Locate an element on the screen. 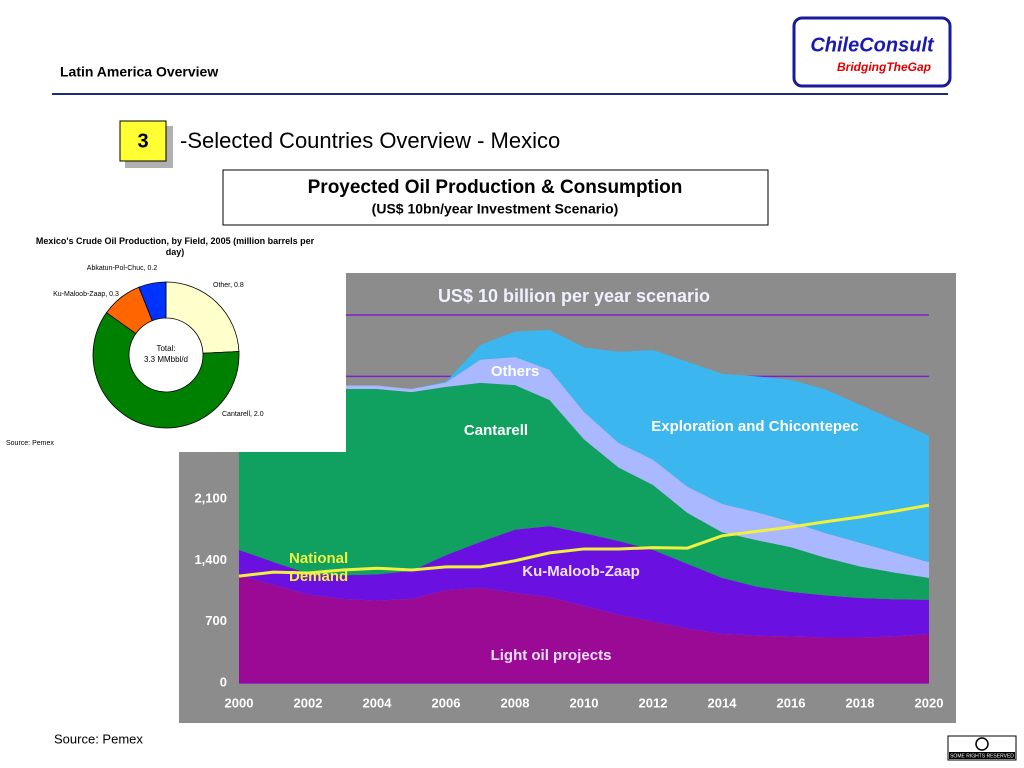 The width and height of the screenshot is (1024, 768). logo-frame is located at coordinates (872, 52).